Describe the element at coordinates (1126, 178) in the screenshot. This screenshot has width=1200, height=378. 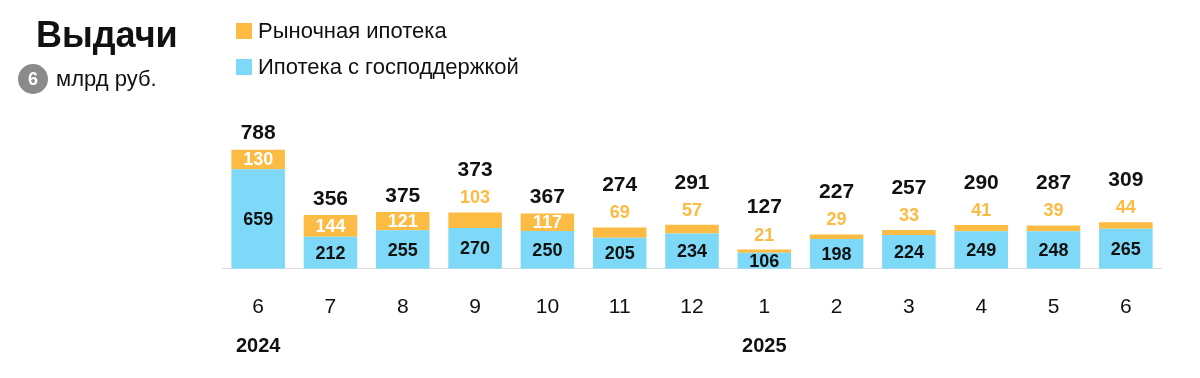
I see `total-label: 309` at that location.